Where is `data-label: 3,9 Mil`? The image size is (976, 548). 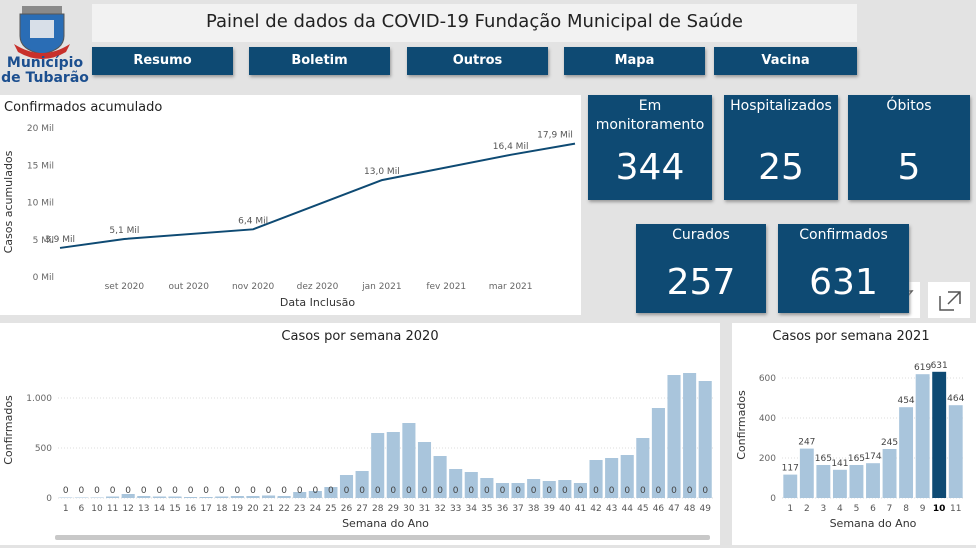
data-label: 3,9 Mil is located at coordinates (60, 240).